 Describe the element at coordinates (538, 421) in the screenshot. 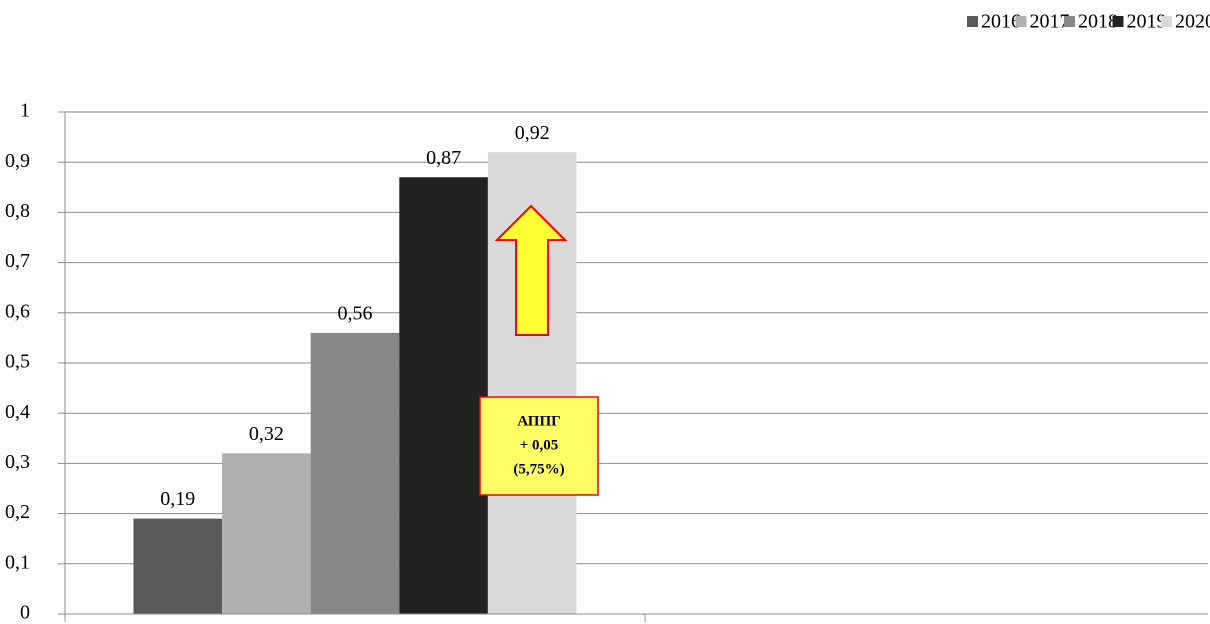

I see `annotation-text: АППГ` at that location.